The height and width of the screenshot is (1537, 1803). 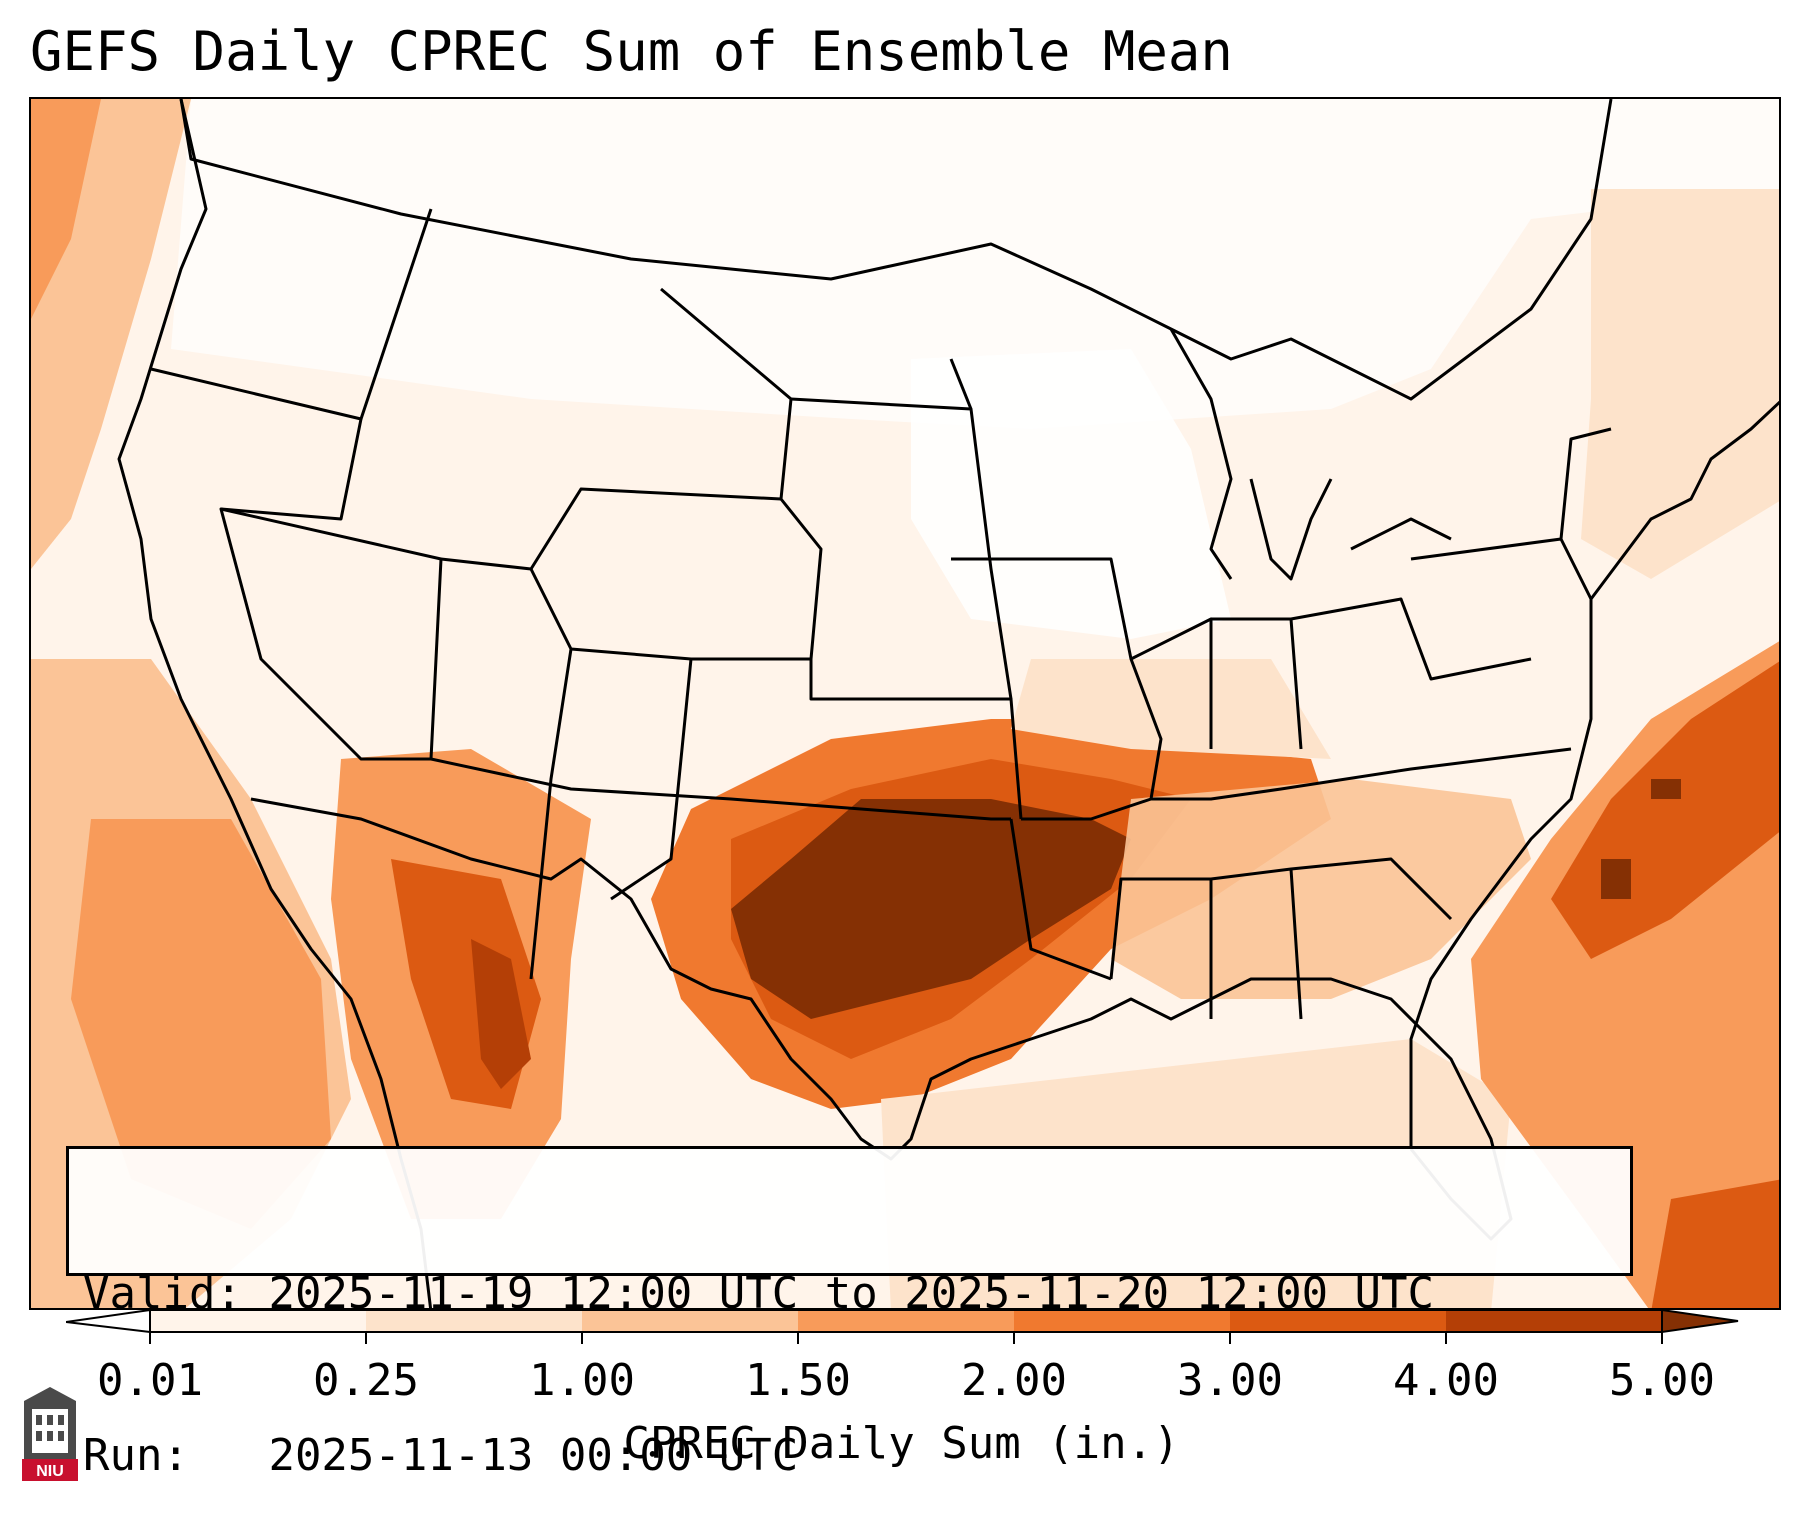 I want to click on run-label: Run:, so click(x=136, y=1455).